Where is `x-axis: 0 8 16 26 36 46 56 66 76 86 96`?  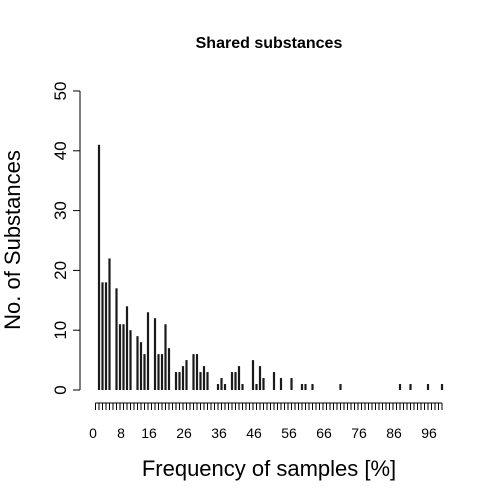 x-axis: 0 8 16 26 36 46 56 66 76 86 96 is located at coordinates (265, 422).